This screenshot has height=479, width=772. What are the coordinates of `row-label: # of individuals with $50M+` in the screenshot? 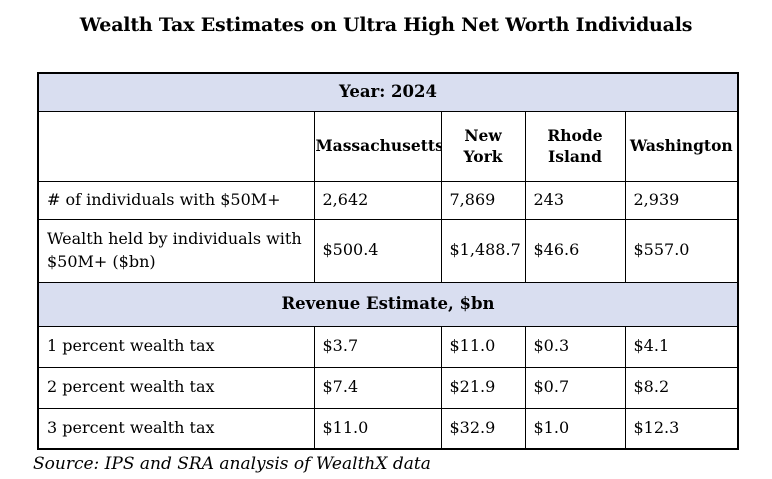 It's located at (176, 200).